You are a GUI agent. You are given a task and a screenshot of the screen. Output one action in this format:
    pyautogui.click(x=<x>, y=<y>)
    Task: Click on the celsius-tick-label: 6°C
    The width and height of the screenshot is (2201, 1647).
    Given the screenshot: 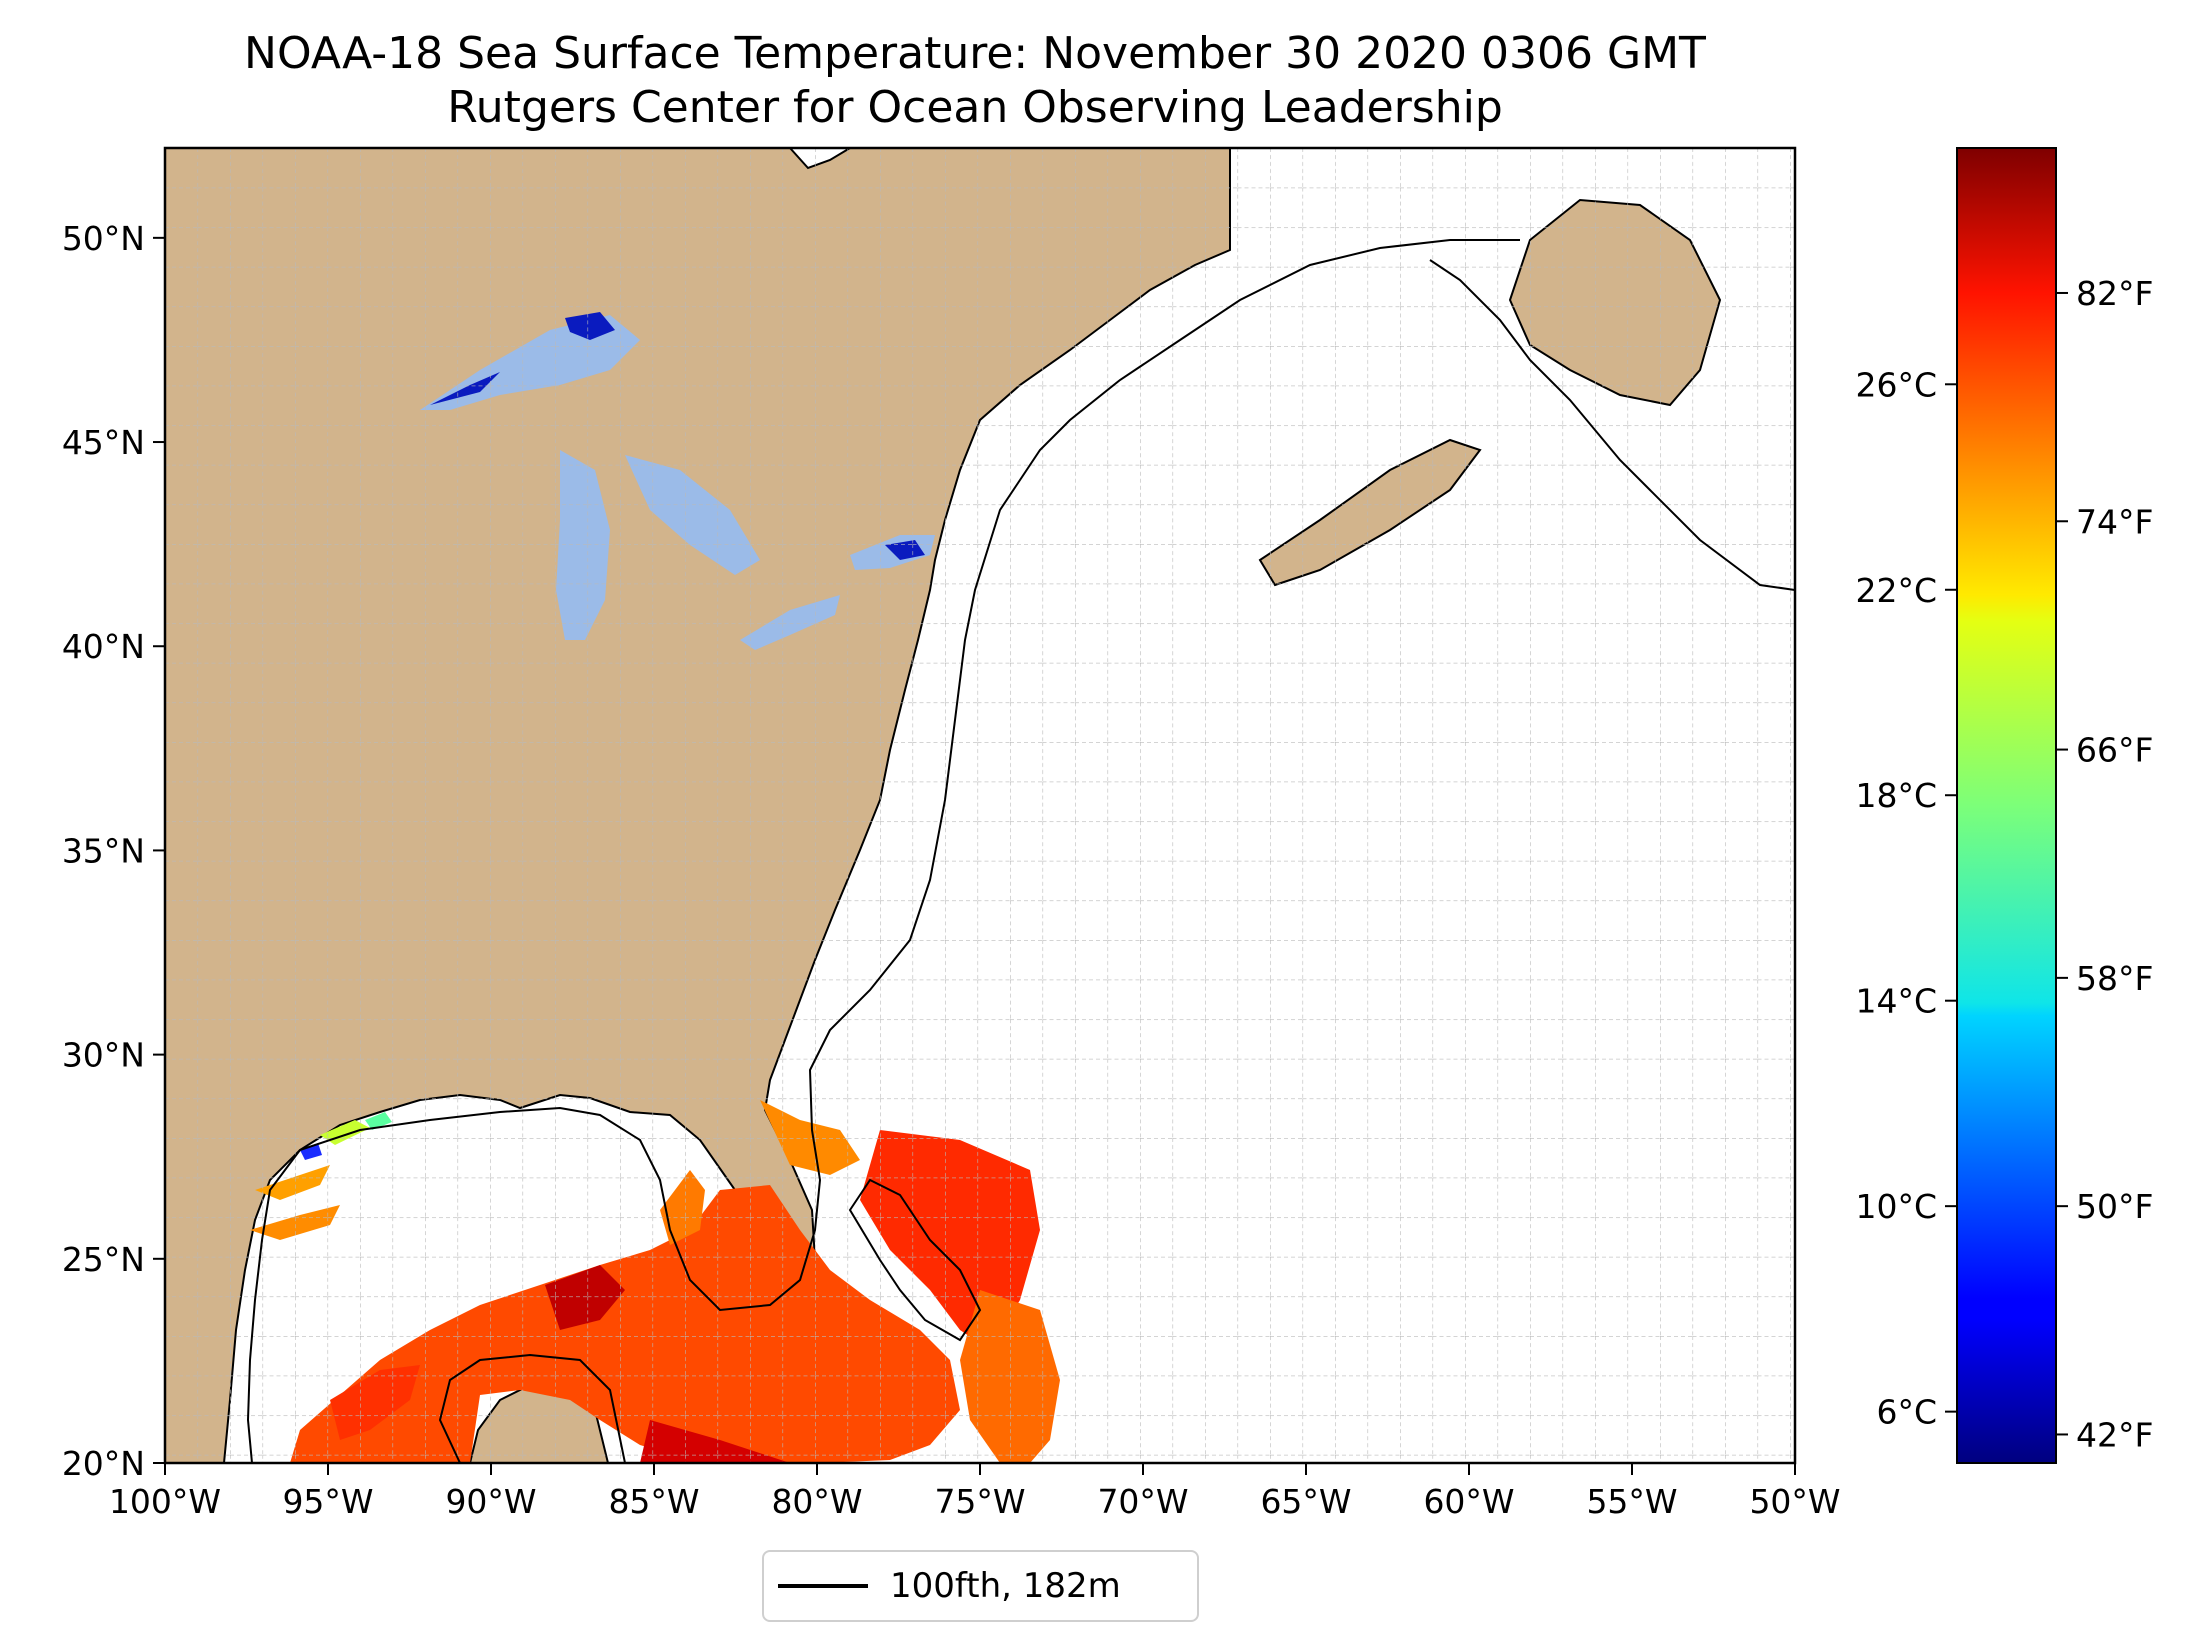 What is the action you would take?
    pyautogui.click(x=1906, y=1412)
    